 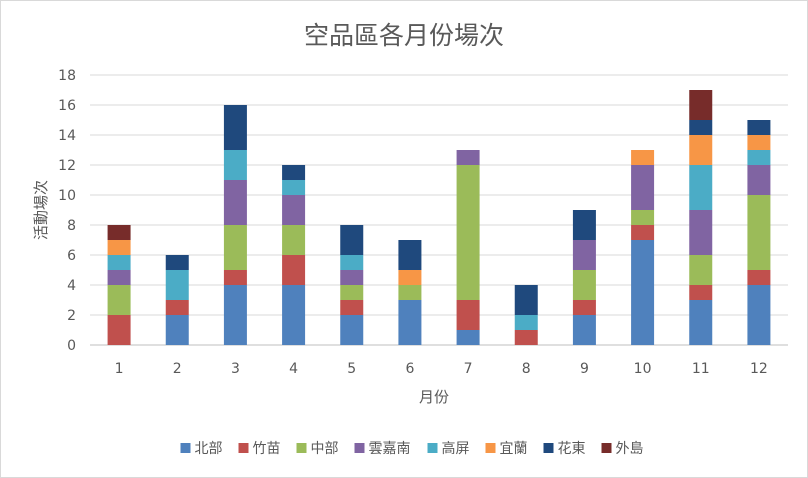 What do you see at coordinates (71, 286) in the screenshot?
I see `y-tick-label: 4` at bounding box center [71, 286].